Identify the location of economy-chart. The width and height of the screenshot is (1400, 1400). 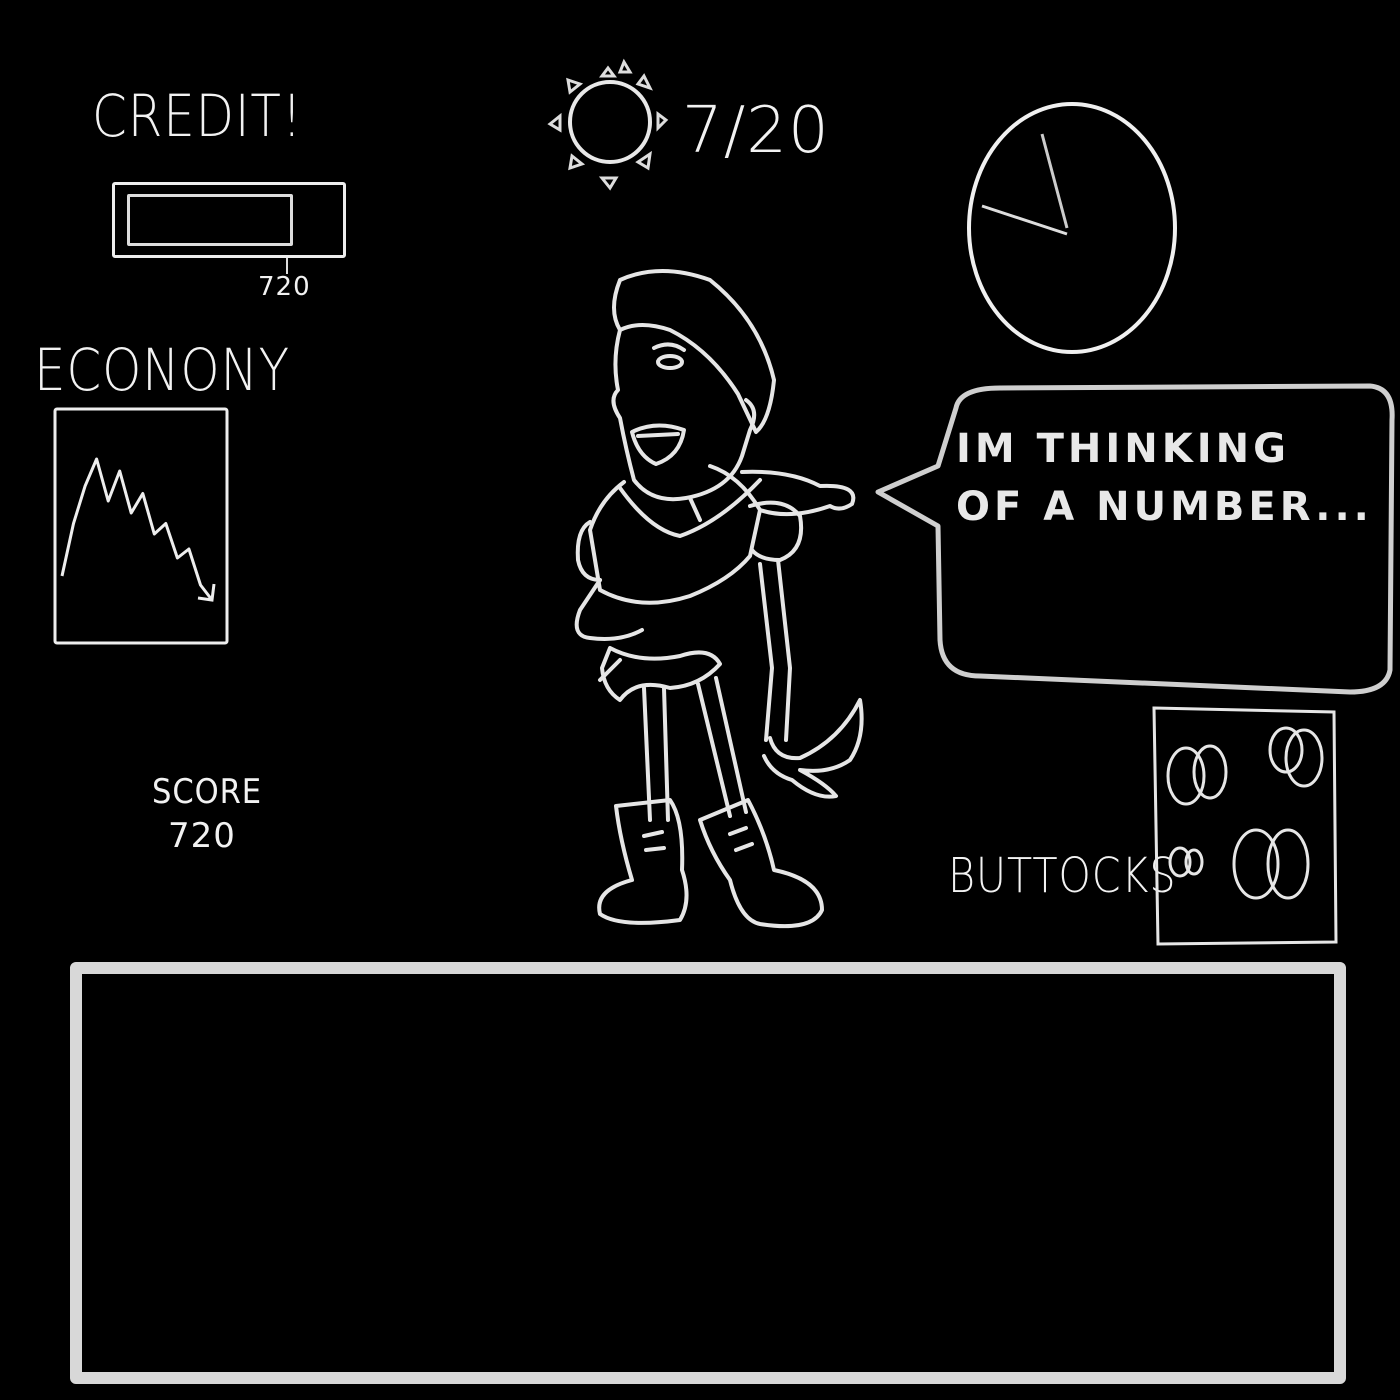
(141, 526).